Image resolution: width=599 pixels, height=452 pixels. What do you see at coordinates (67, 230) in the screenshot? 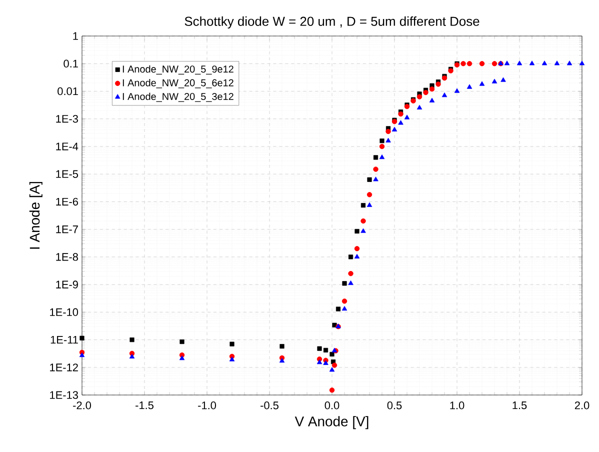
I see `y-tick-label: 1E-7` at bounding box center [67, 230].